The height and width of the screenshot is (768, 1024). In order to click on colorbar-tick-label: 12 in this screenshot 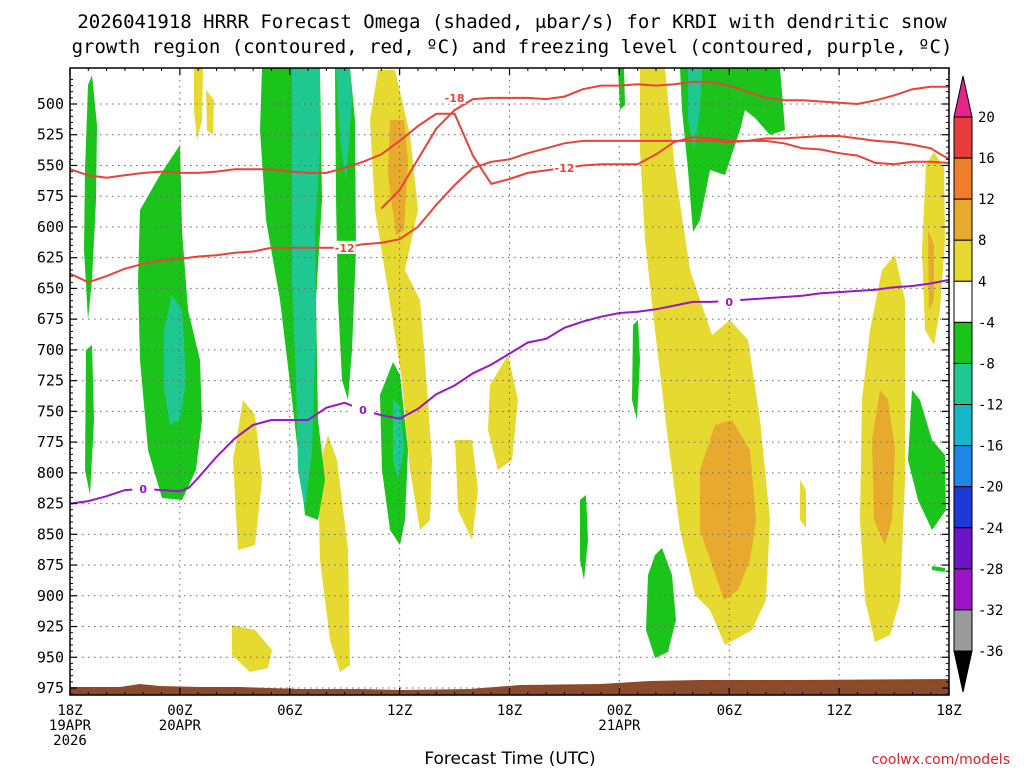, I will do `click(986, 200)`.